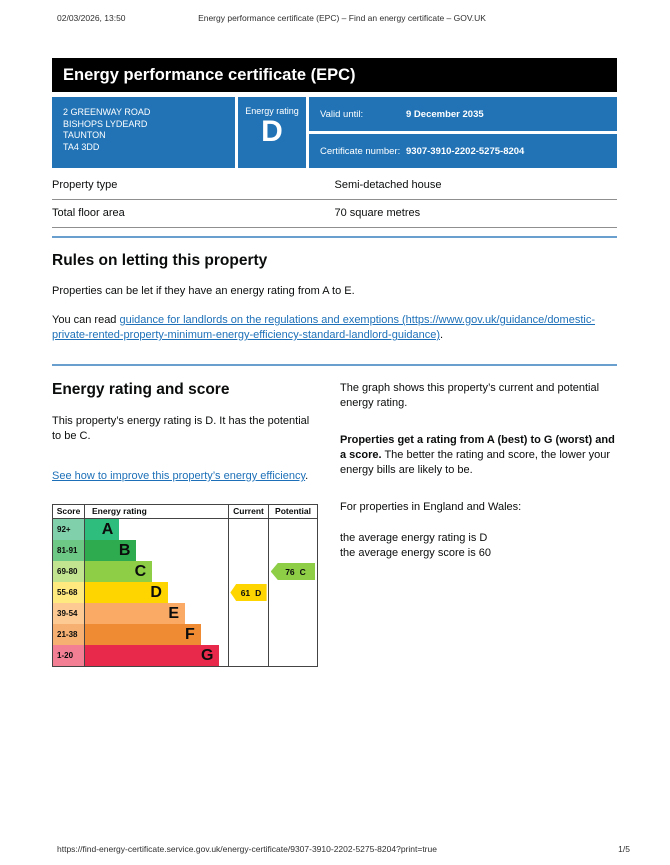 The image size is (670, 865). I want to click on band-bar-cell: E, so click(157, 613).